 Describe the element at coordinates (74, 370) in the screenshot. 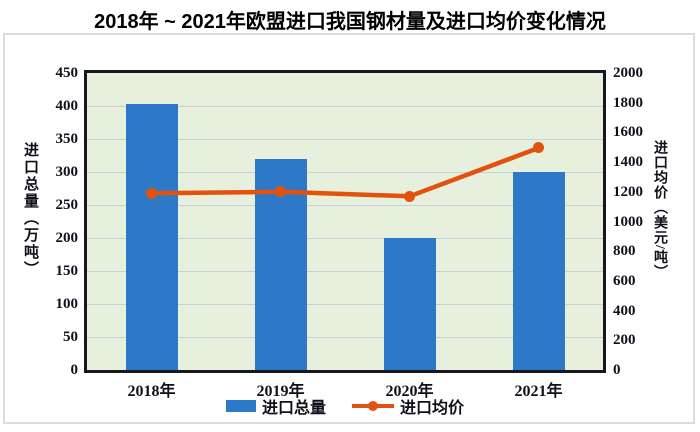

I see `y-tick-left-0: 0` at that location.